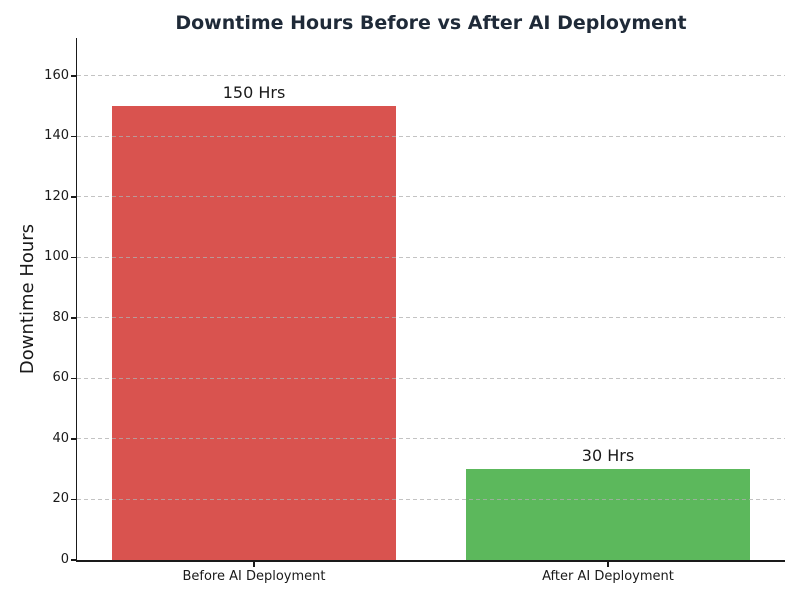  I want to click on bar, so click(608, 514).